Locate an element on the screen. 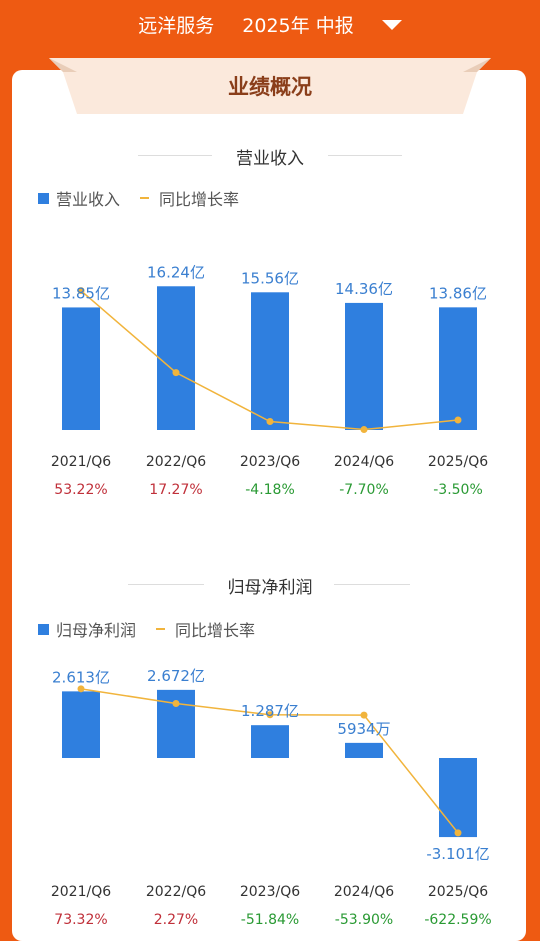 This screenshot has width=540, height=941. bar-value-label: 14.36亿 is located at coordinates (364, 289).